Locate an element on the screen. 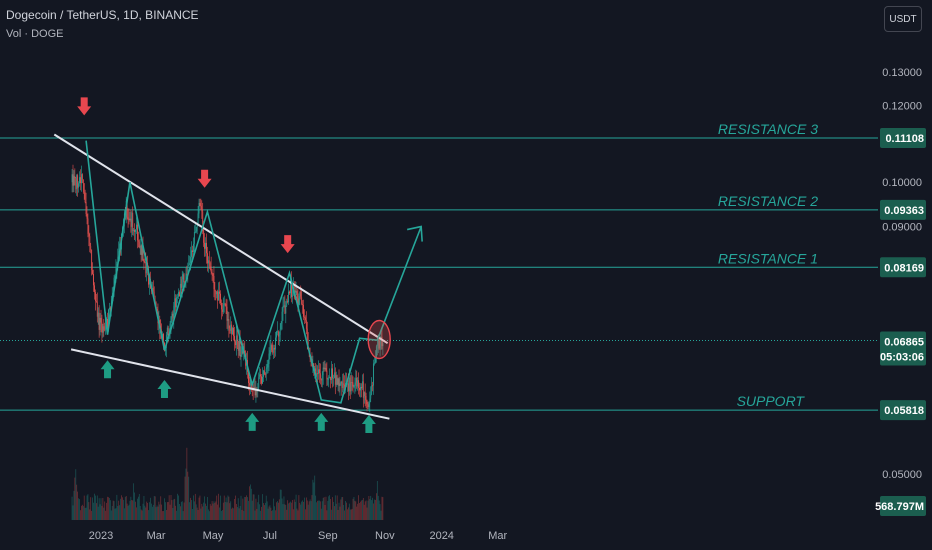  symbol-title: Dogecoin / TetherUS, 1D, BINANCE is located at coordinates (102, 15).